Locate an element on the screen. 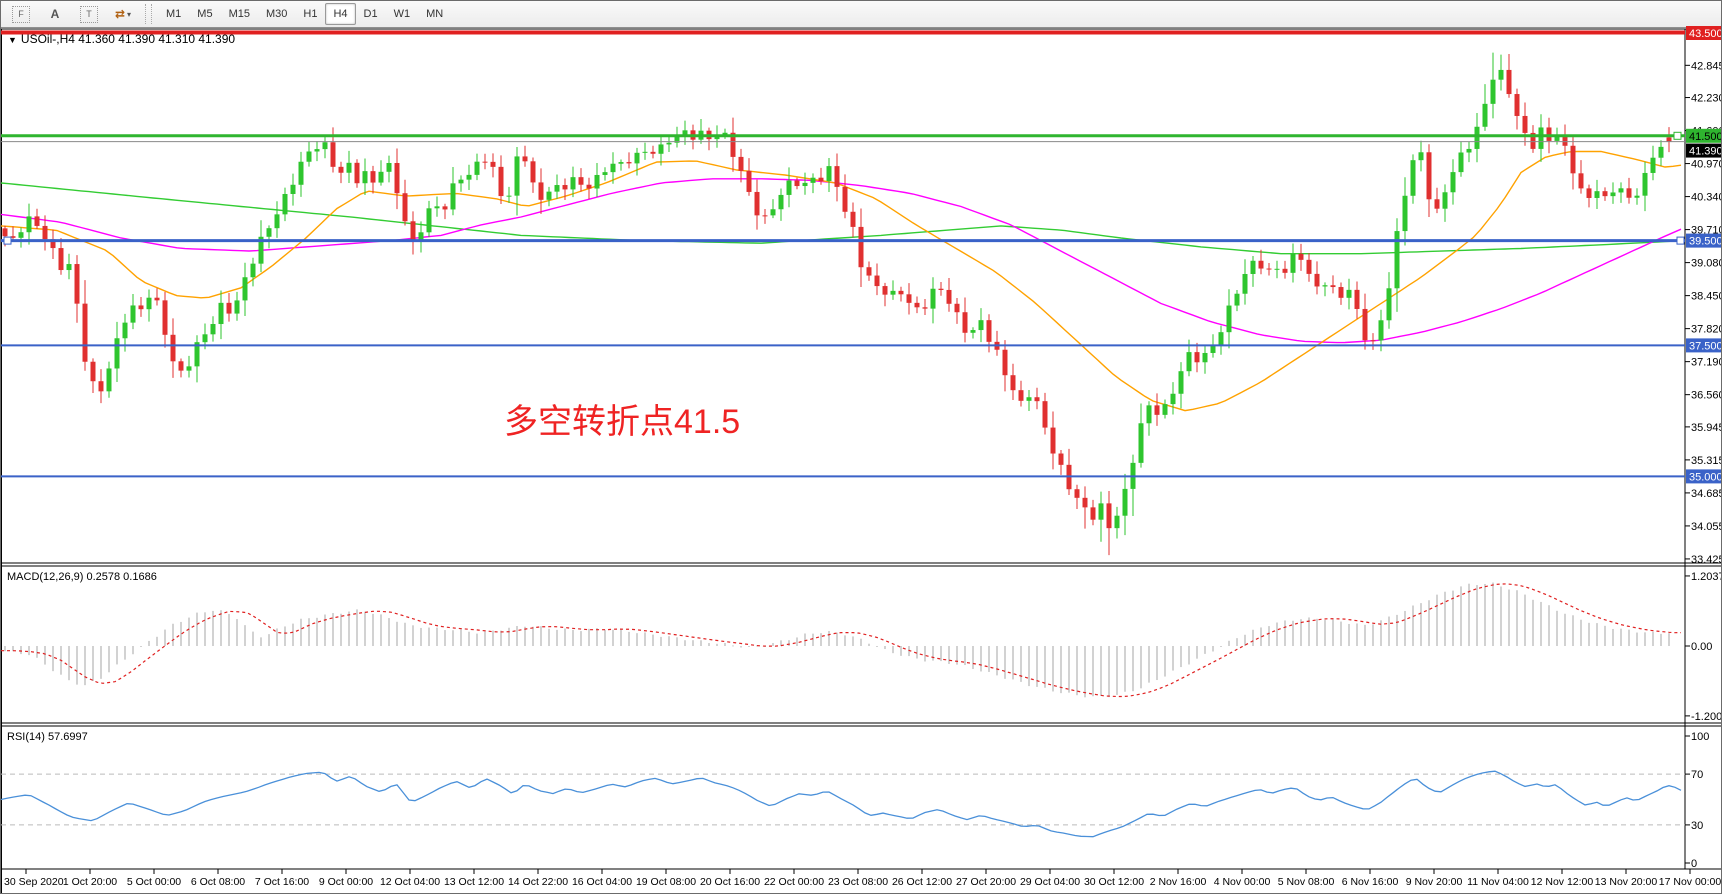  timeframe-button-m30: M30 is located at coordinates (276, 14).